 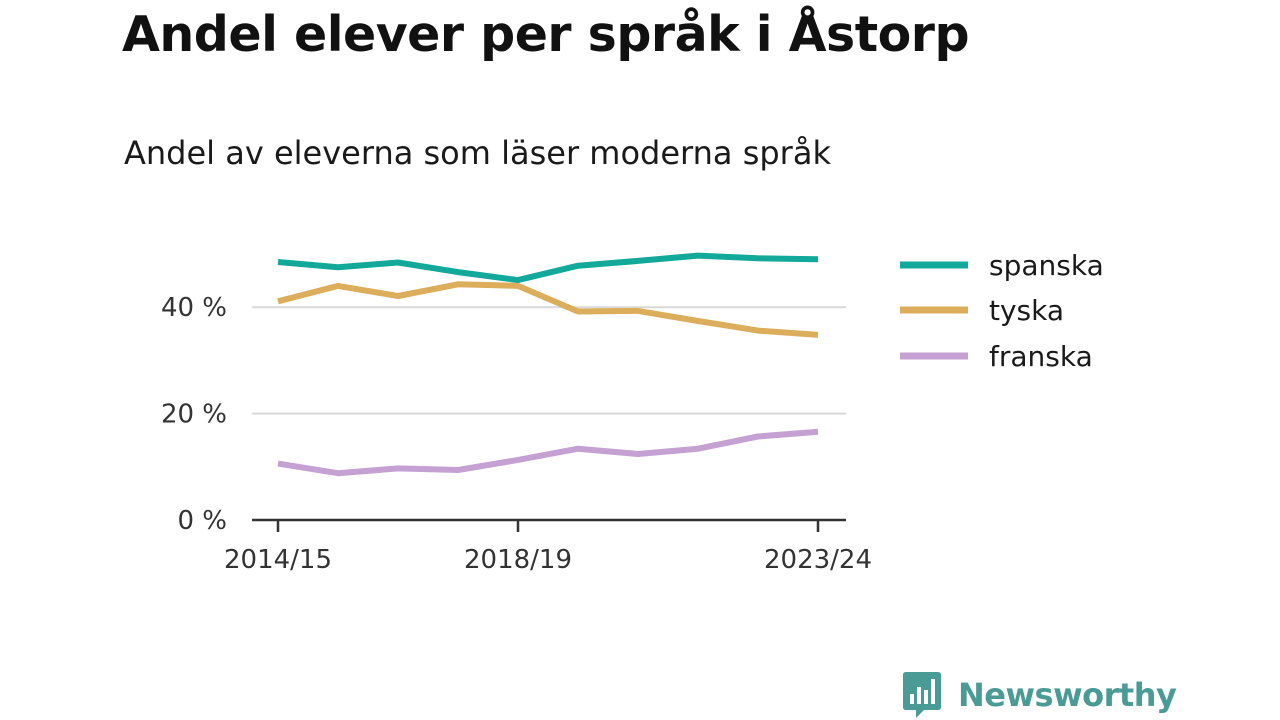 I want to click on bar-chart-speech-bubble-icon, so click(x=922, y=695).